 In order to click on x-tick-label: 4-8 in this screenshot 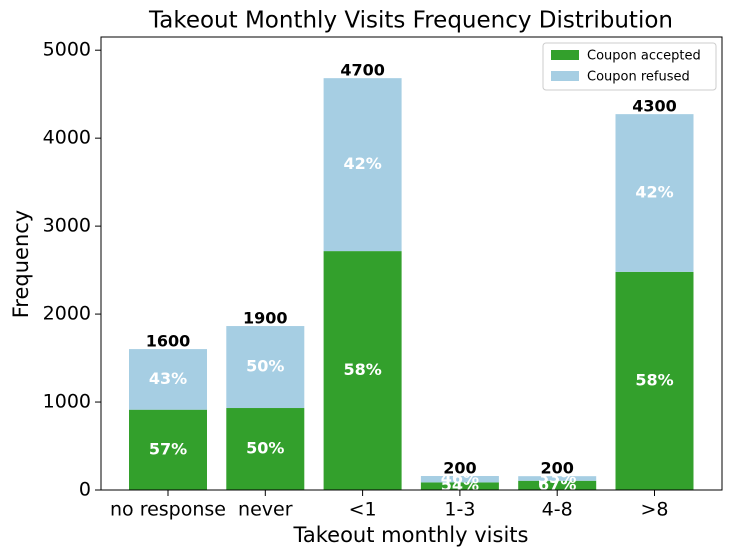, I will do `click(557, 510)`.